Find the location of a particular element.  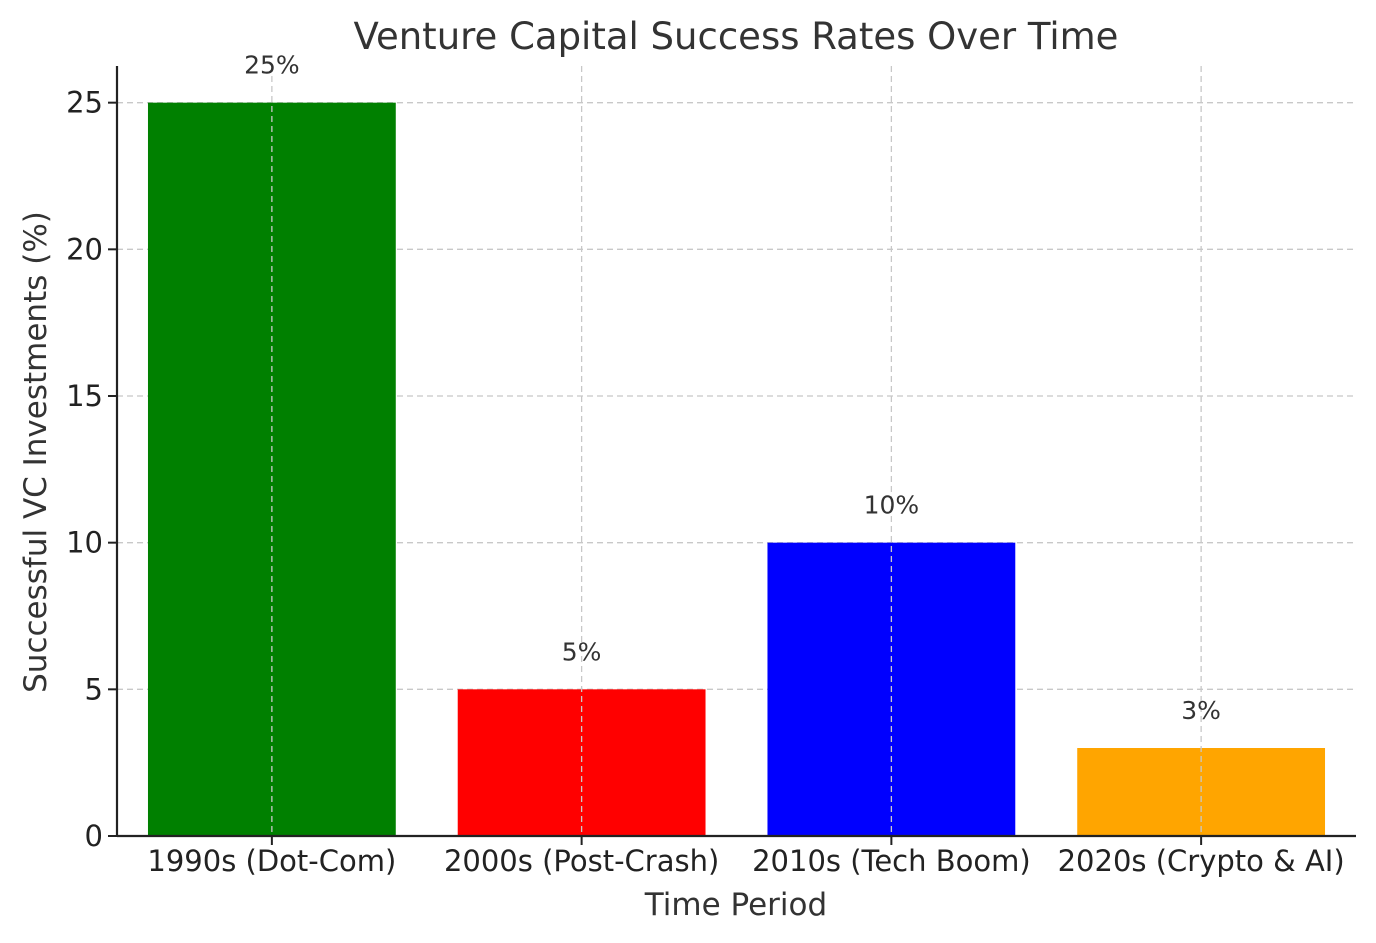

bar-value-label: 5% is located at coordinates (582, 651).